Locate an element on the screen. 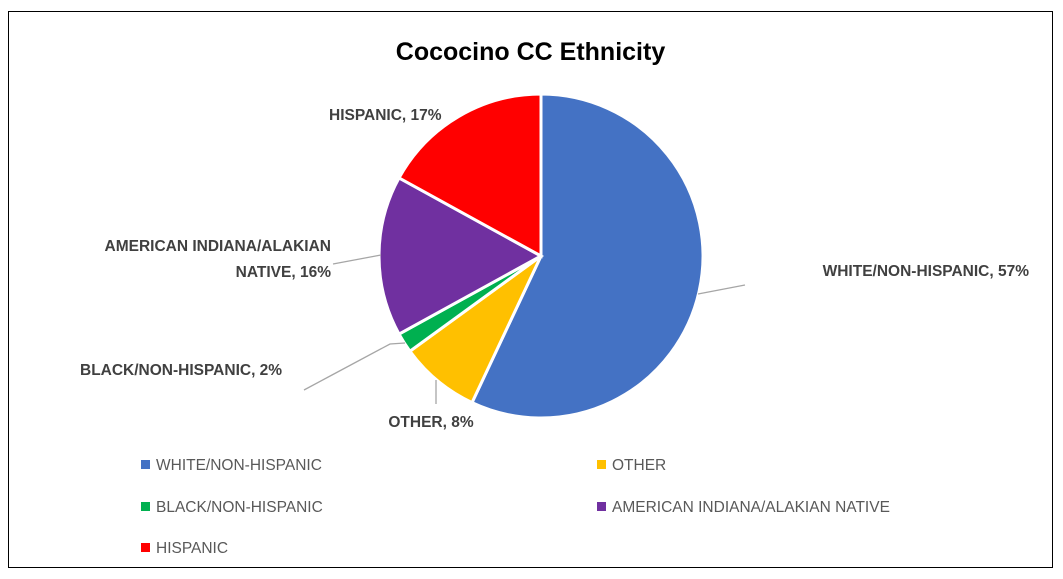 The width and height of the screenshot is (1063, 579). legend-label-hispanic: HISPANIC is located at coordinates (192, 548).